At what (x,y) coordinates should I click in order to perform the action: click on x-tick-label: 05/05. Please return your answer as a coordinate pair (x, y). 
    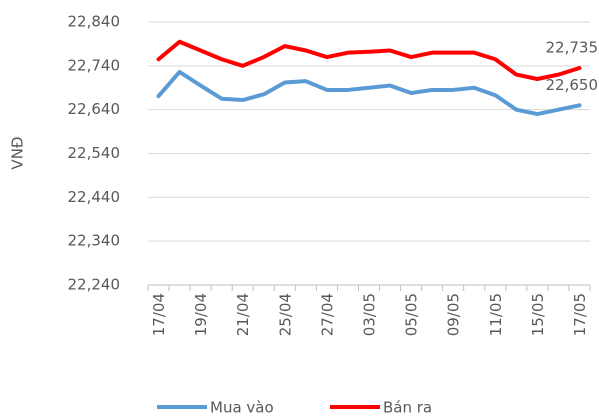
    Looking at the image, I should click on (412, 314).